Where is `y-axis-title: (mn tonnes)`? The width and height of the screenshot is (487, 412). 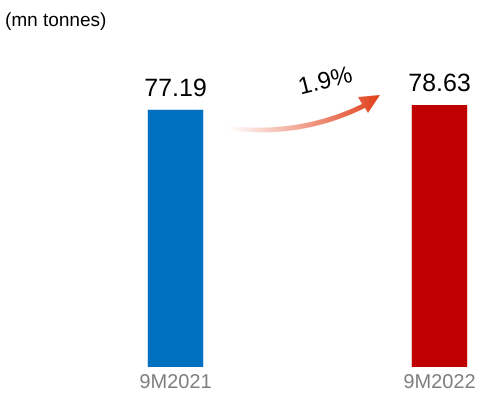
y-axis-title: (mn tonnes) is located at coordinates (55, 20).